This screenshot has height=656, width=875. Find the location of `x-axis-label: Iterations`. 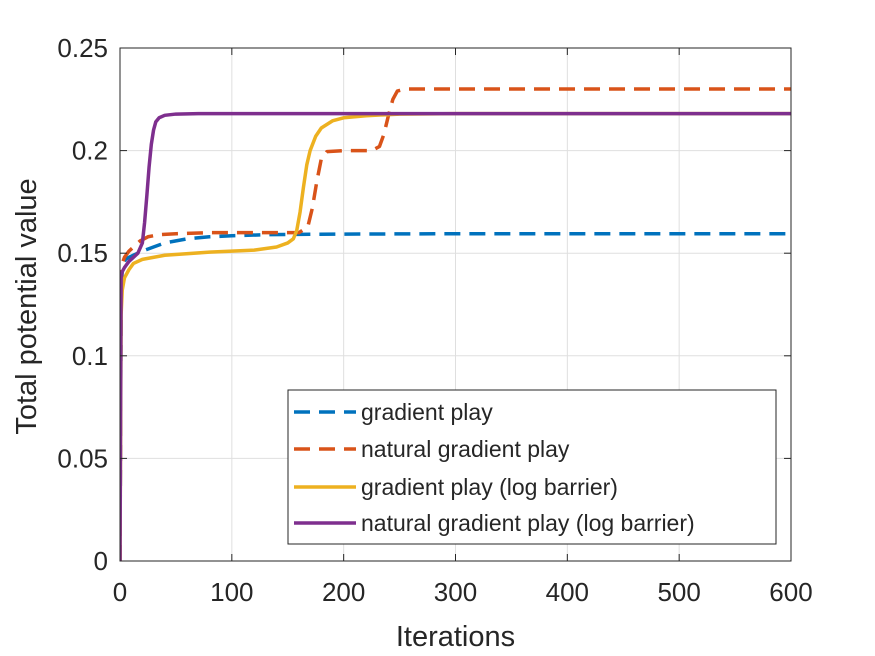

x-axis-label: Iterations is located at coordinates (455, 637).